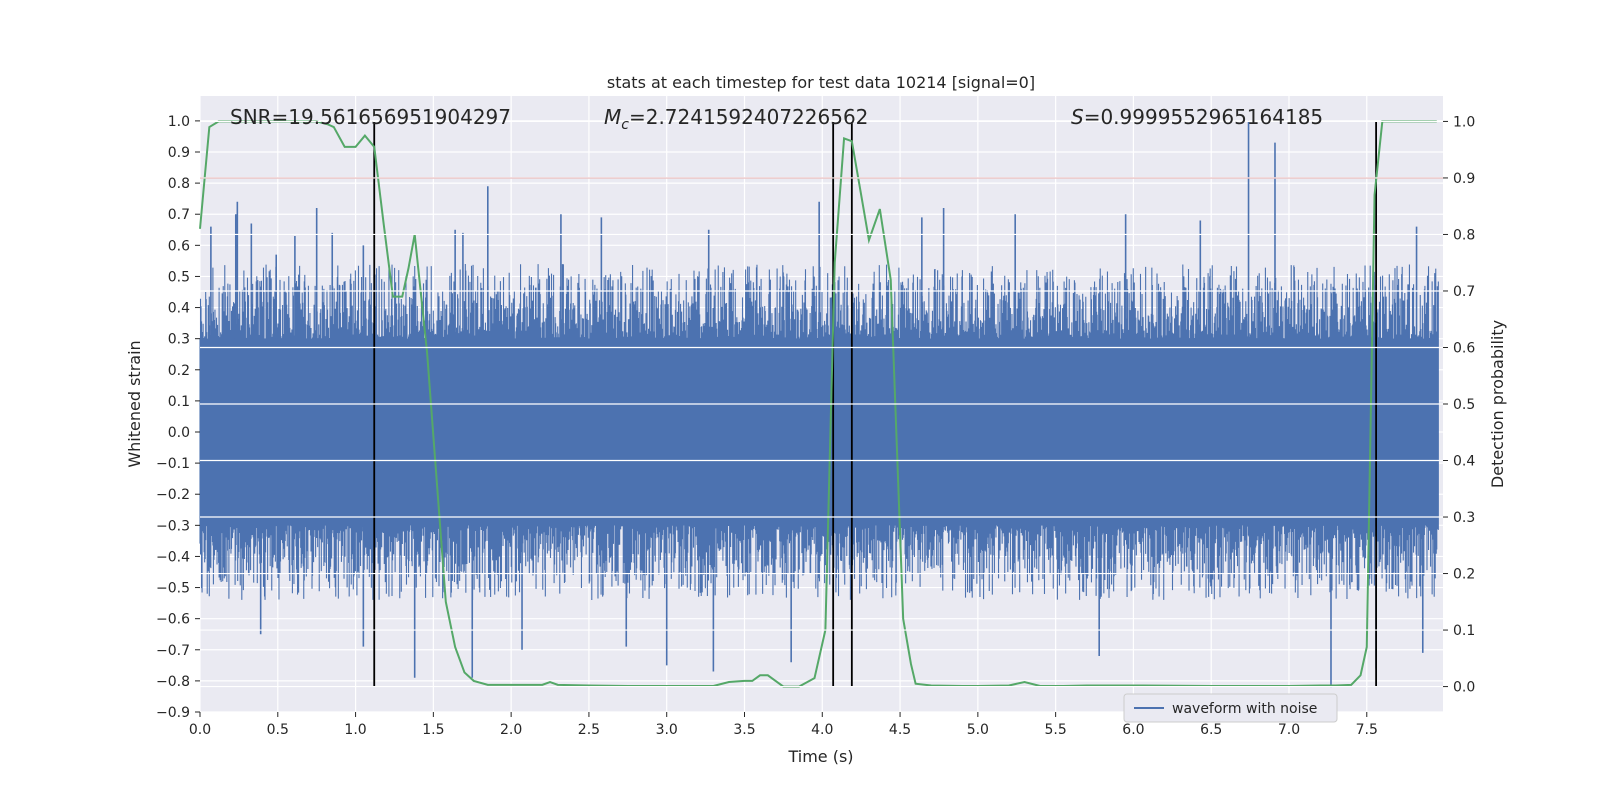 The width and height of the screenshot is (1600, 800). I want to click on x-tick-label: 5.5, so click(1055, 730).